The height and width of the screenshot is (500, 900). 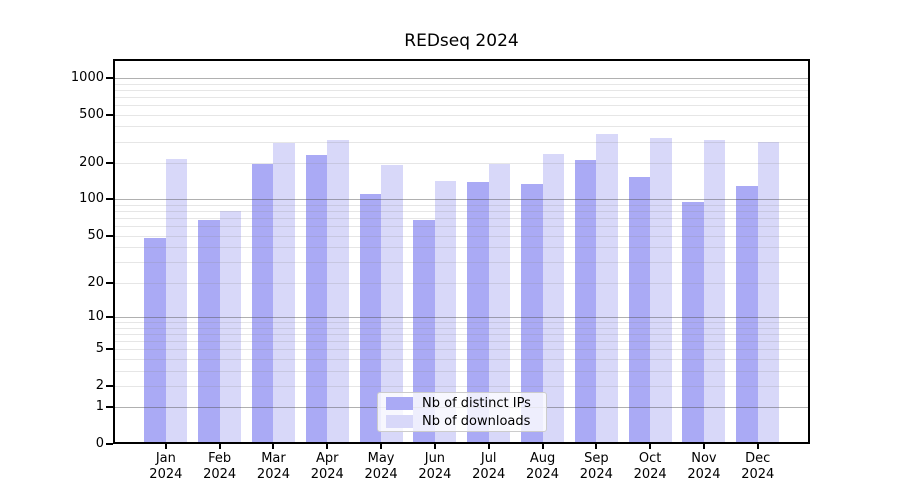 What do you see at coordinates (542, 458) in the screenshot?
I see `x-tick-month: Aug` at bounding box center [542, 458].